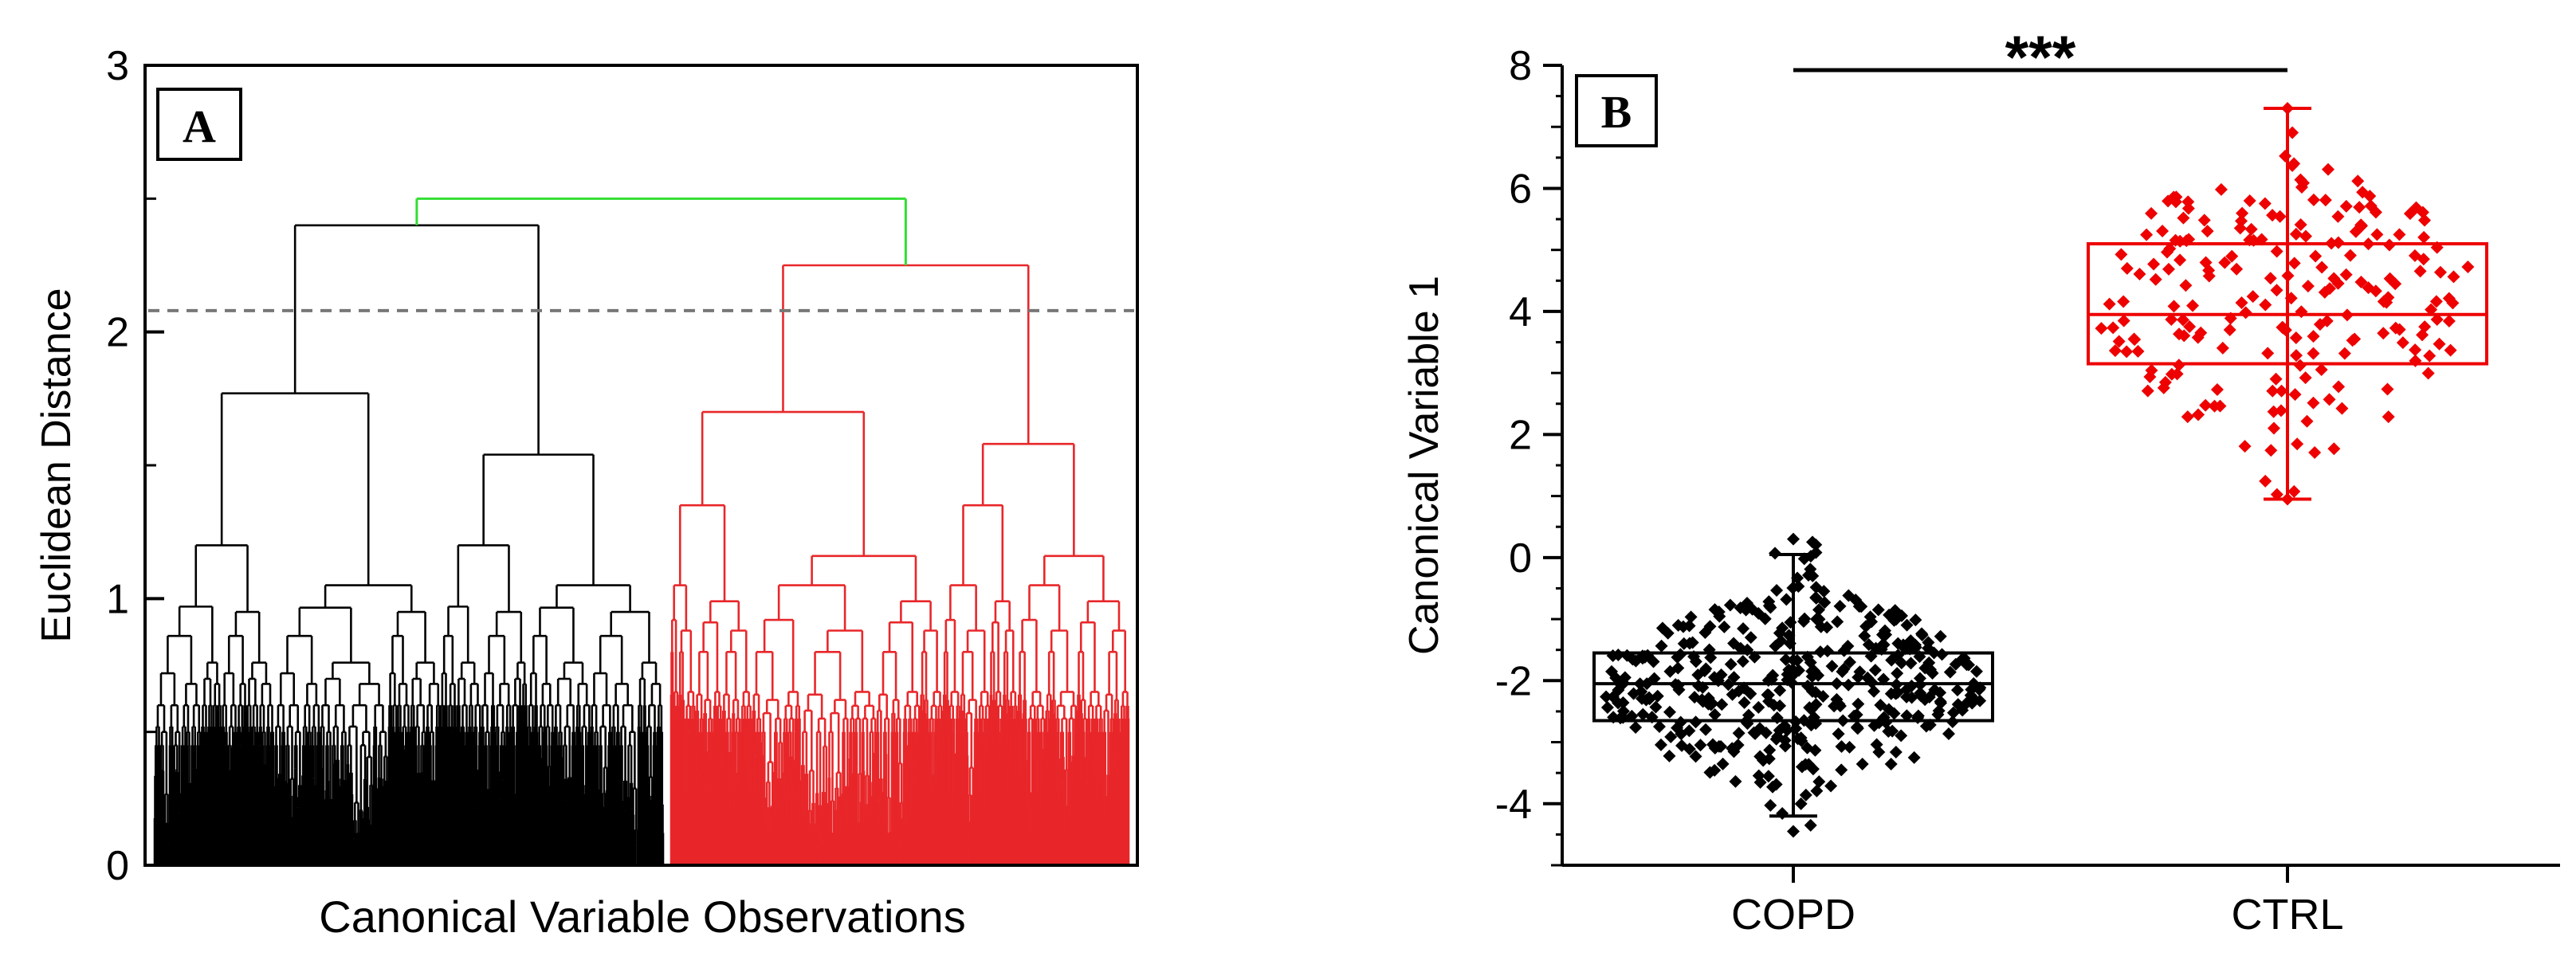 The width and height of the screenshot is (2576, 972). Describe the element at coordinates (117, 866) in the screenshot. I see `dendrogram-y-tick-label: 0` at that location.